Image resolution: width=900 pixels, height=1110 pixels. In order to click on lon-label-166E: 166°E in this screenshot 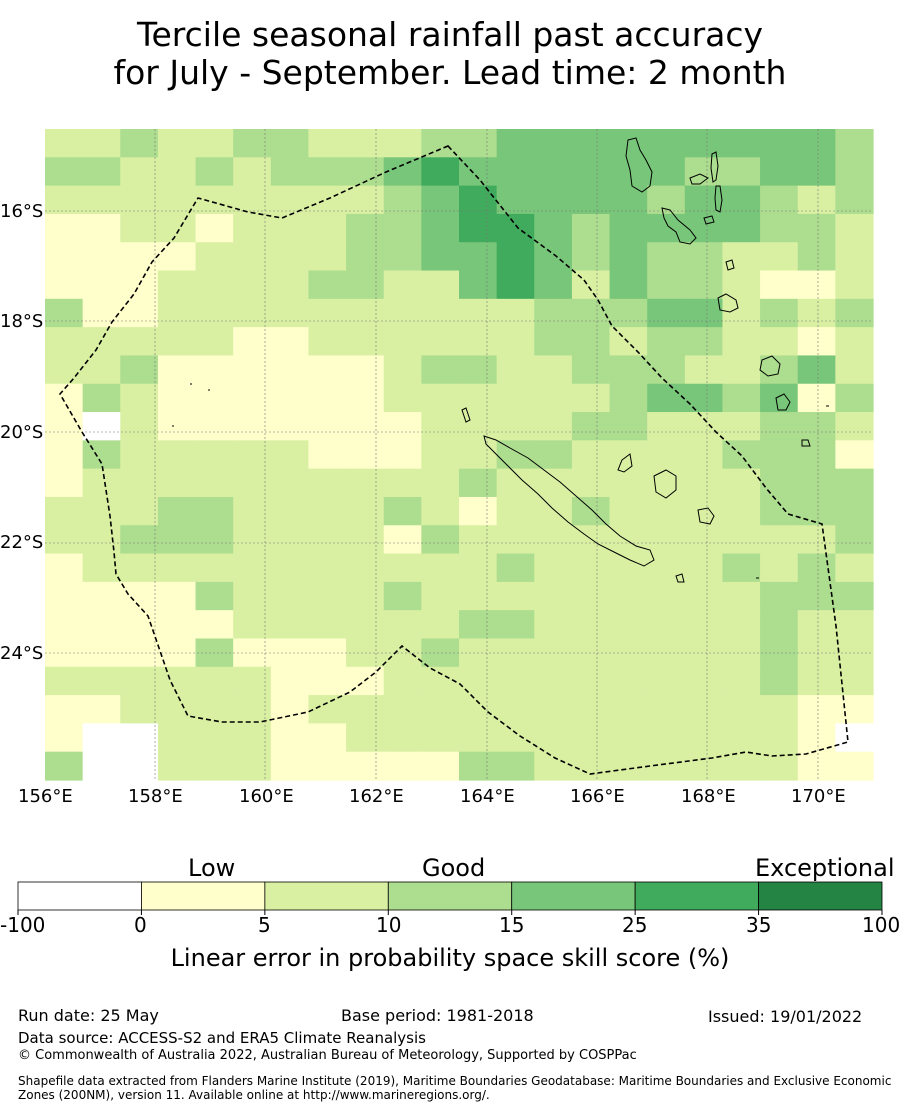, I will do `click(597, 796)`.